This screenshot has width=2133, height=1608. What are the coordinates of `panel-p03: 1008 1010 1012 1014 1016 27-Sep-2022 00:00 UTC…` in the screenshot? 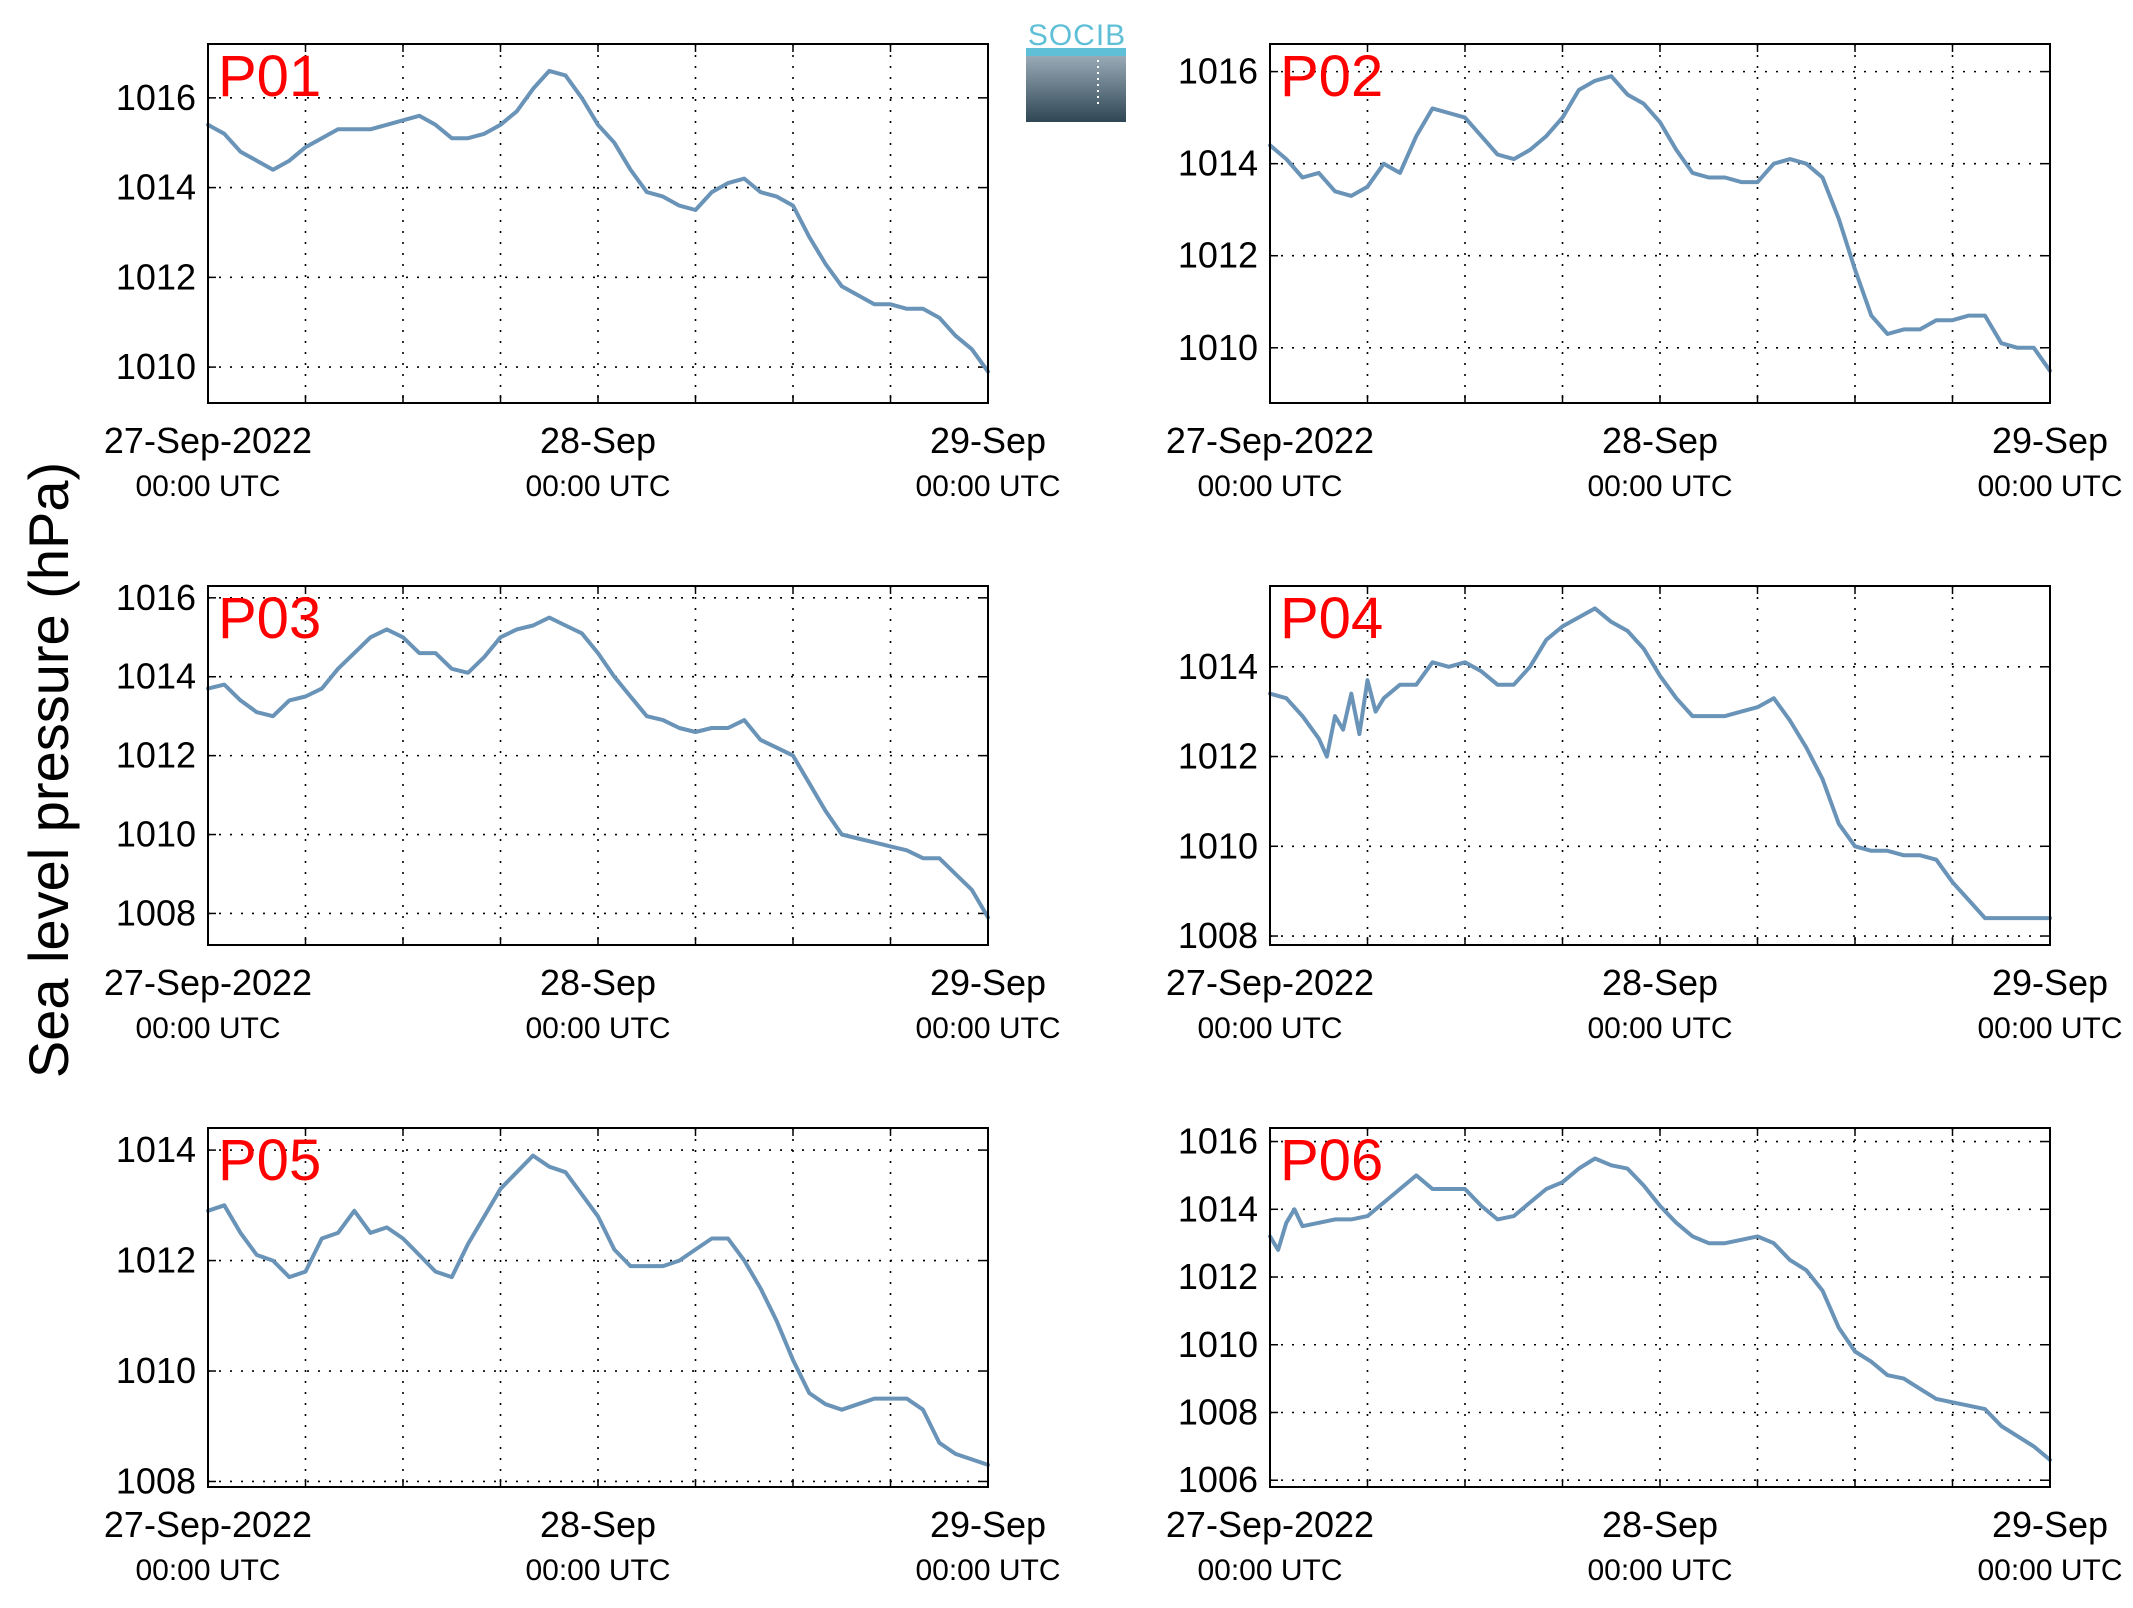 It's located at (582, 811).